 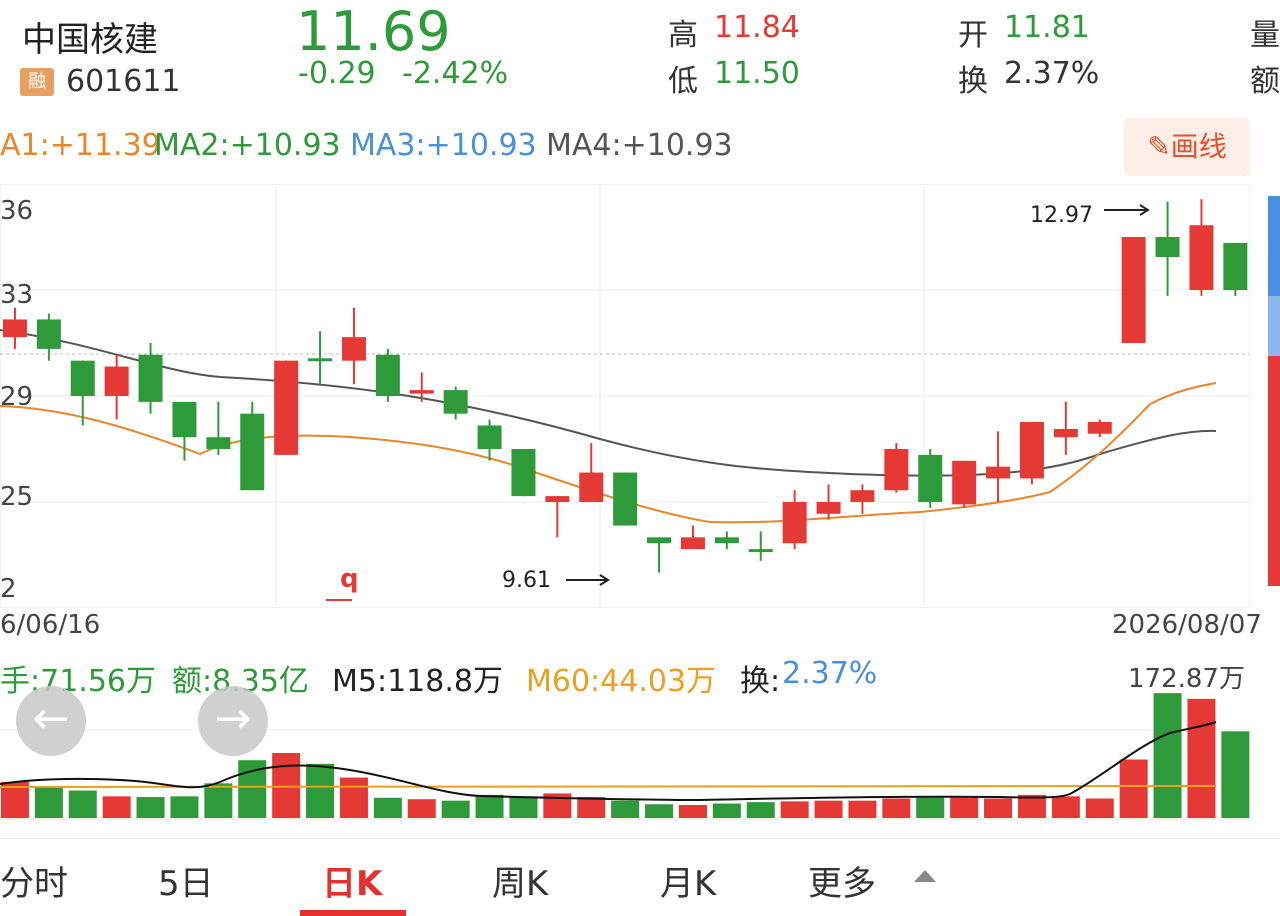 What do you see at coordinates (683, 81) in the screenshot?
I see `low-label: 低` at bounding box center [683, 81].